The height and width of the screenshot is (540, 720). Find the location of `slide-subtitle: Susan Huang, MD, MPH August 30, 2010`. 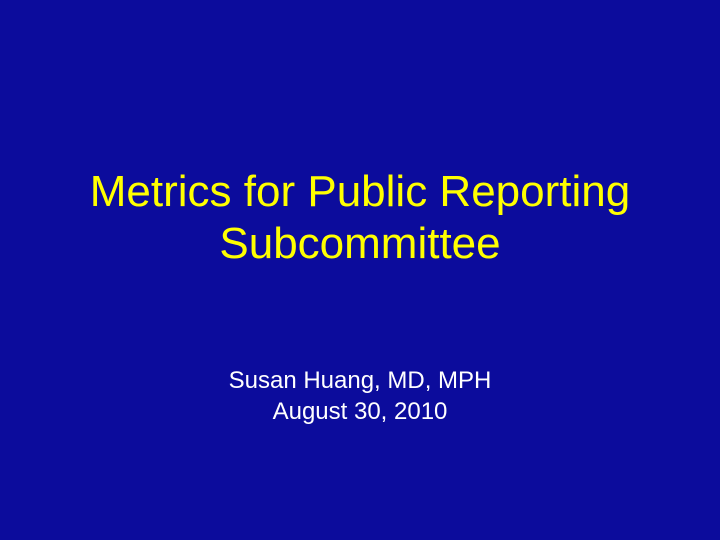

slide-subtitle: Susan Huang, MD, MPH August 30, 2010 is located at coordinates (360, 396).